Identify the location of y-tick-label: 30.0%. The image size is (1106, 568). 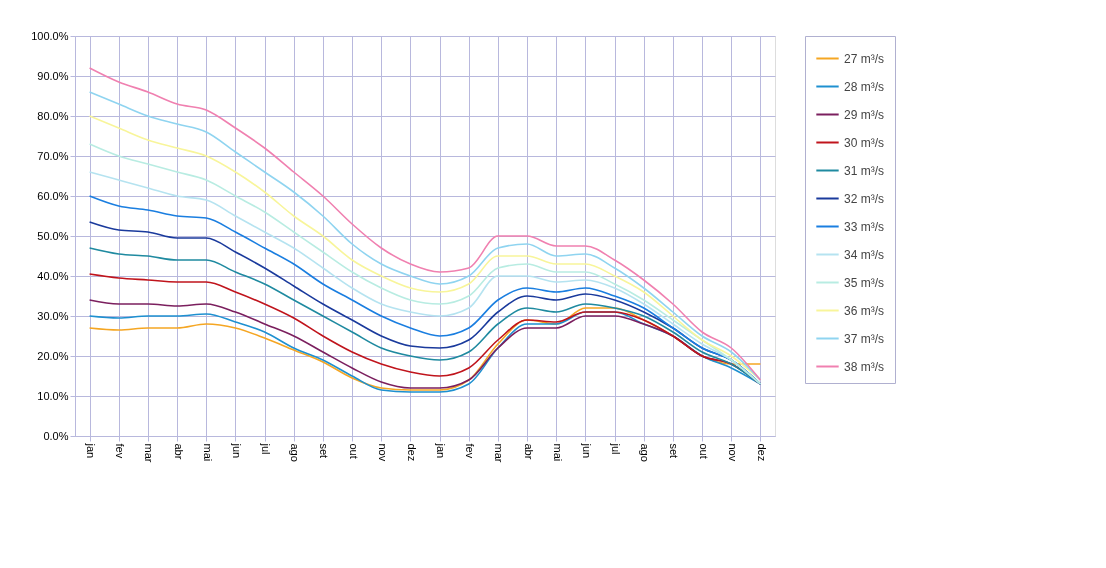
(53, 315).